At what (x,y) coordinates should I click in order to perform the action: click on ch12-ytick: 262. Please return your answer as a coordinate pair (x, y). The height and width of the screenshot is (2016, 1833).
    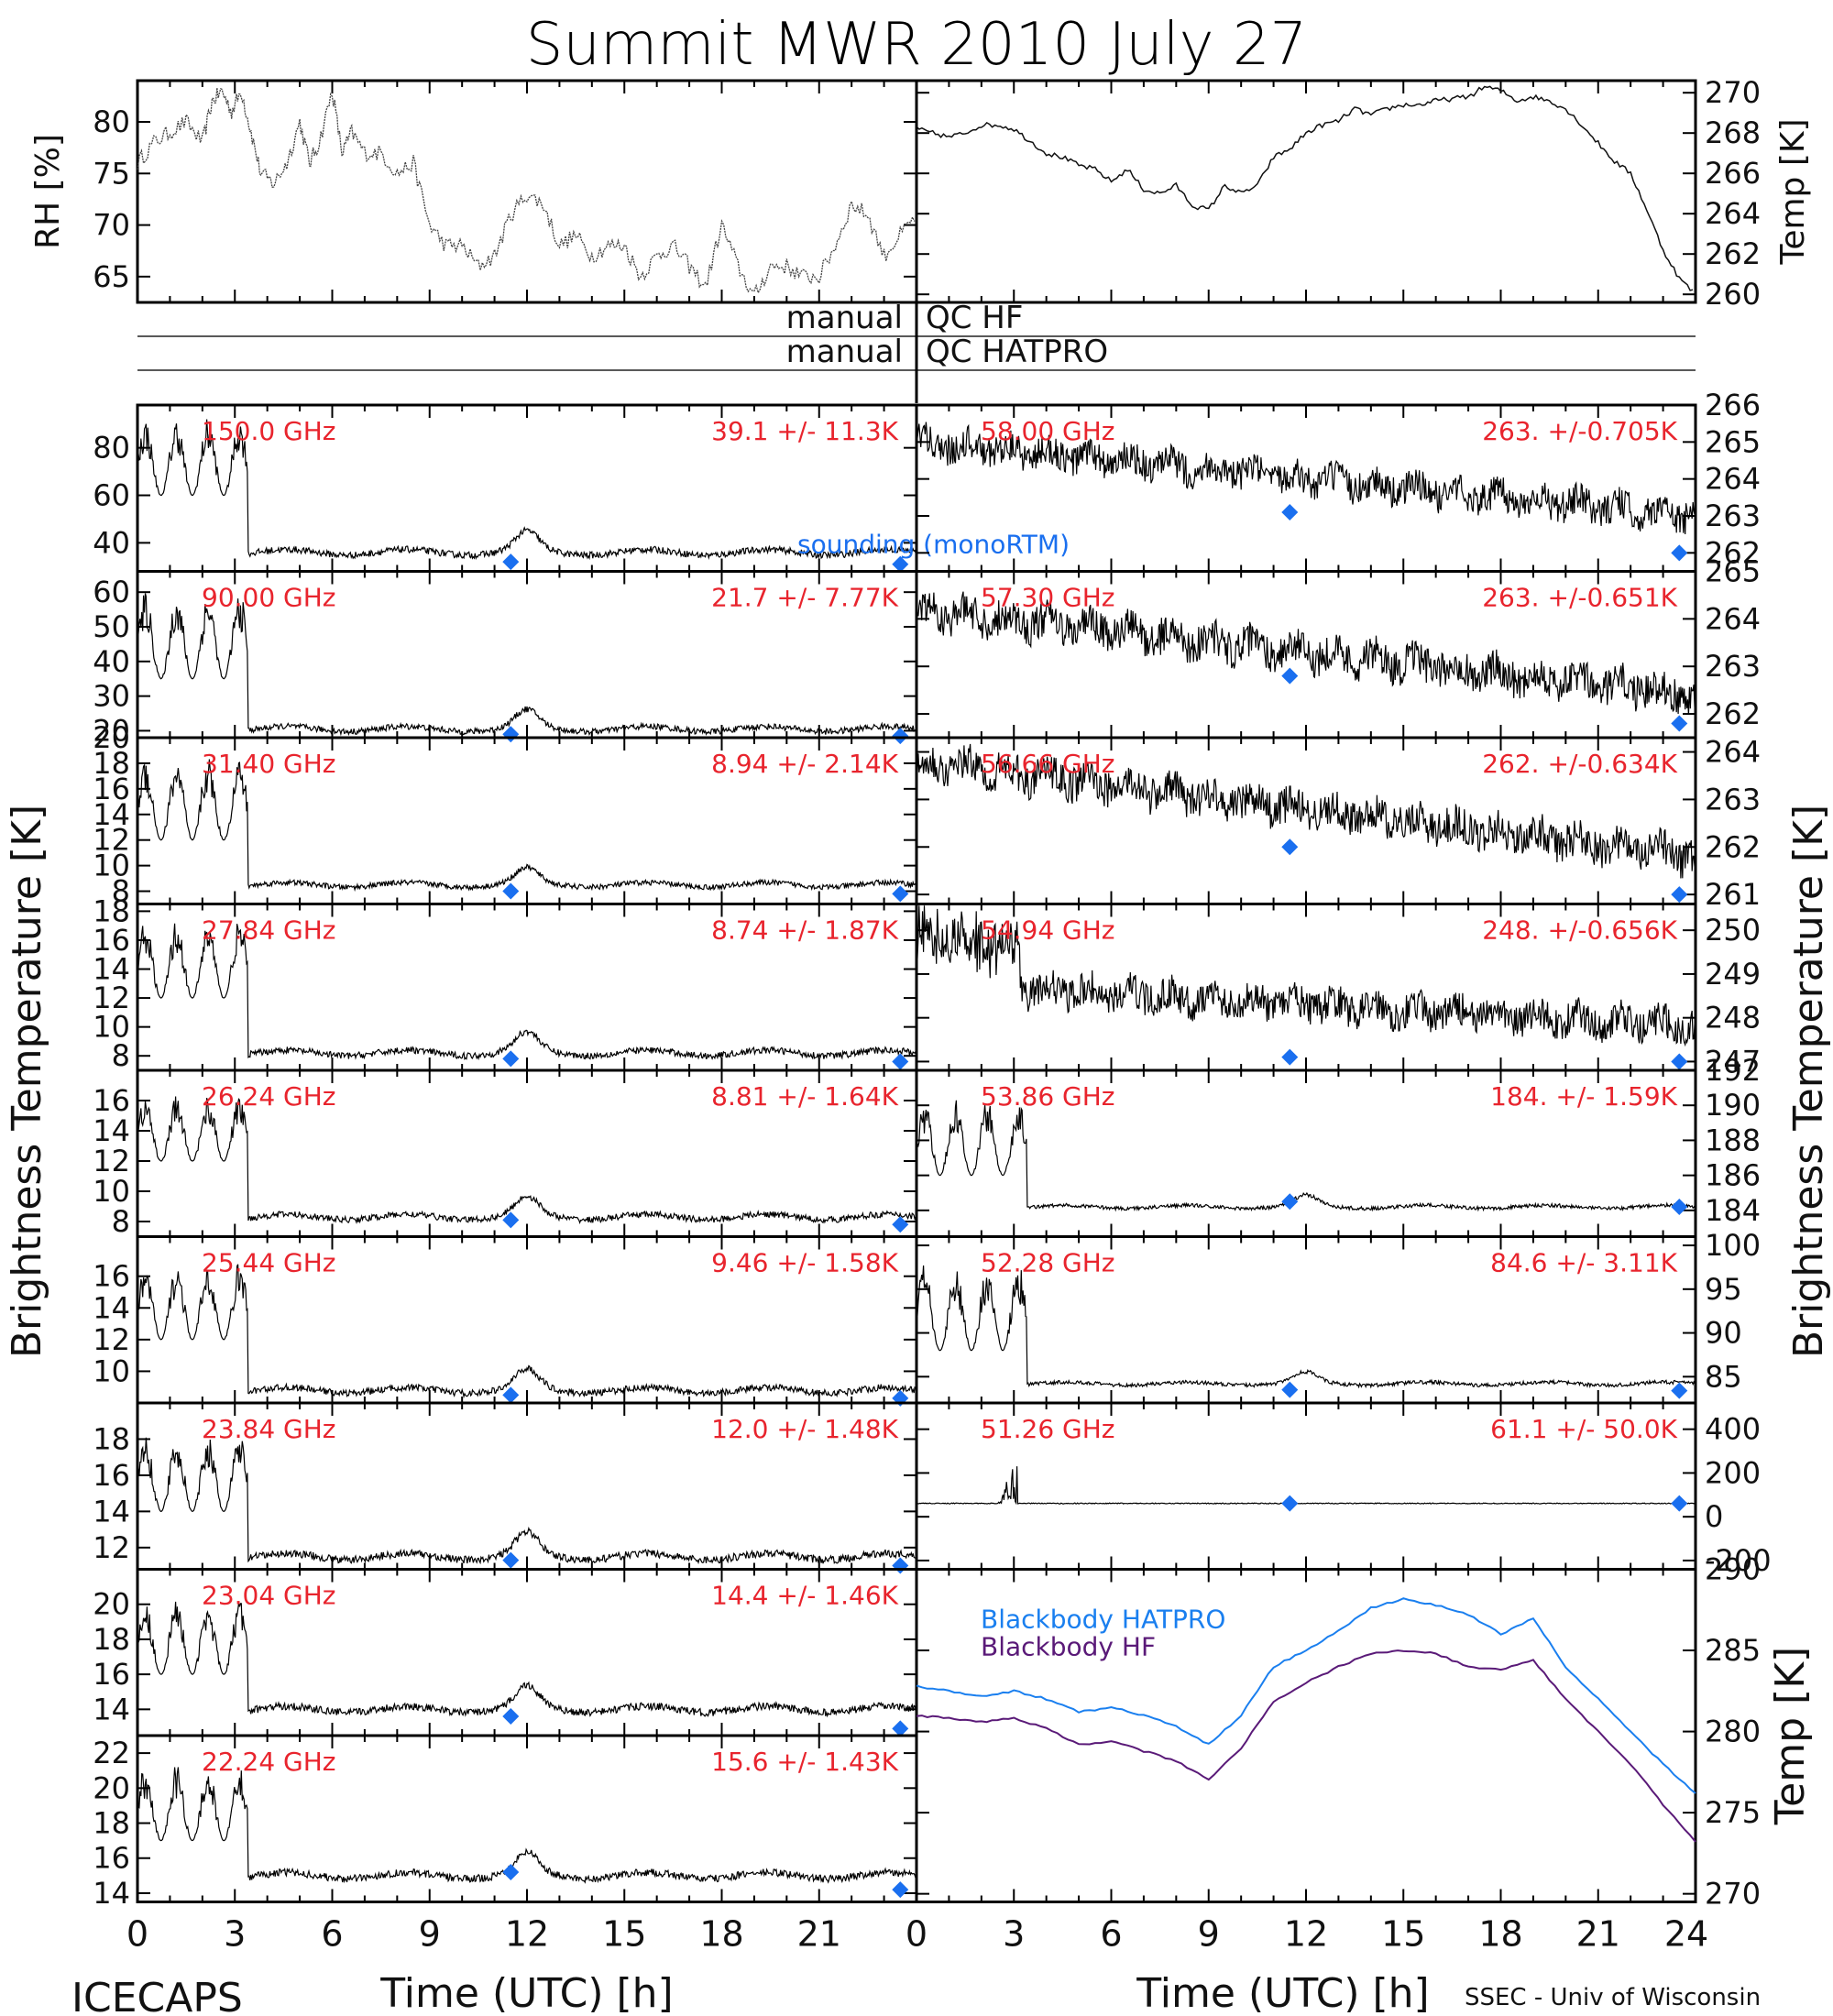
    Looking at the image, I should click on (1733, 713).